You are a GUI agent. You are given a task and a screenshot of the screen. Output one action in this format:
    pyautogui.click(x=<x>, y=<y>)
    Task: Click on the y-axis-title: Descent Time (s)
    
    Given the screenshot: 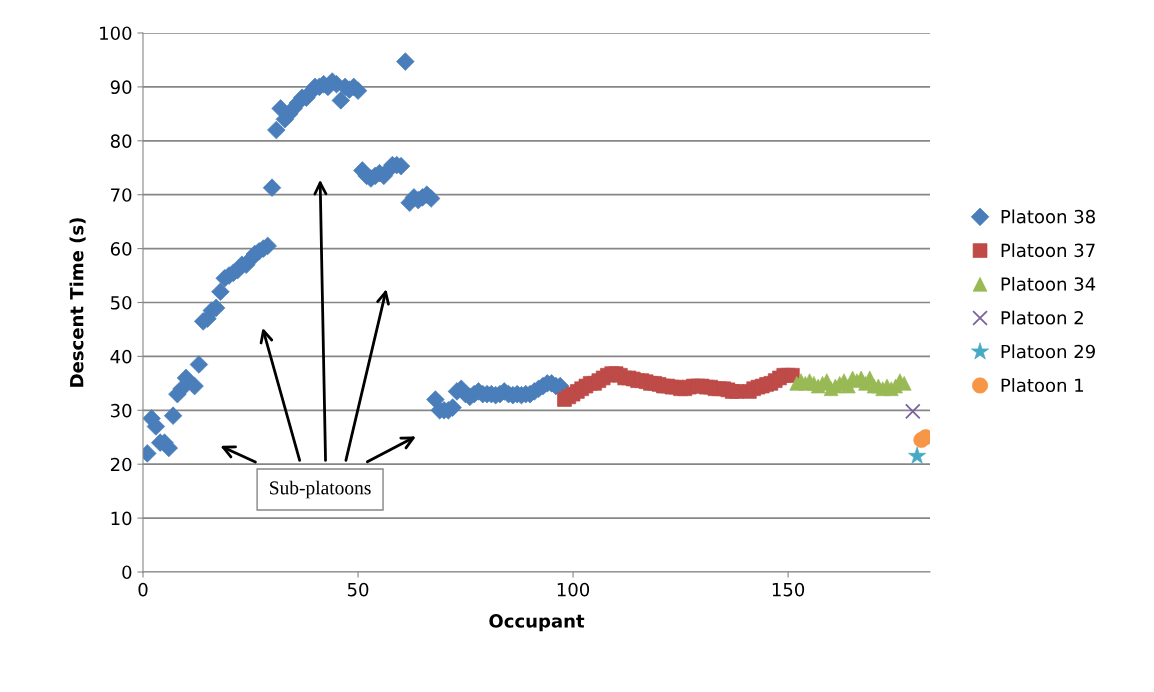 What is the action you would take?
    pyautogui.click(x=77, y=302)
    